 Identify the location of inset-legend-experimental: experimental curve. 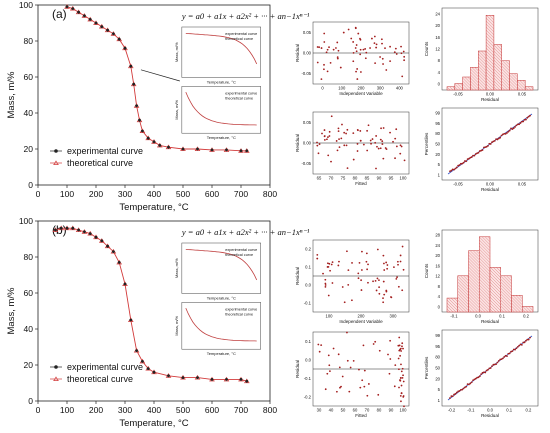
(241, 93).